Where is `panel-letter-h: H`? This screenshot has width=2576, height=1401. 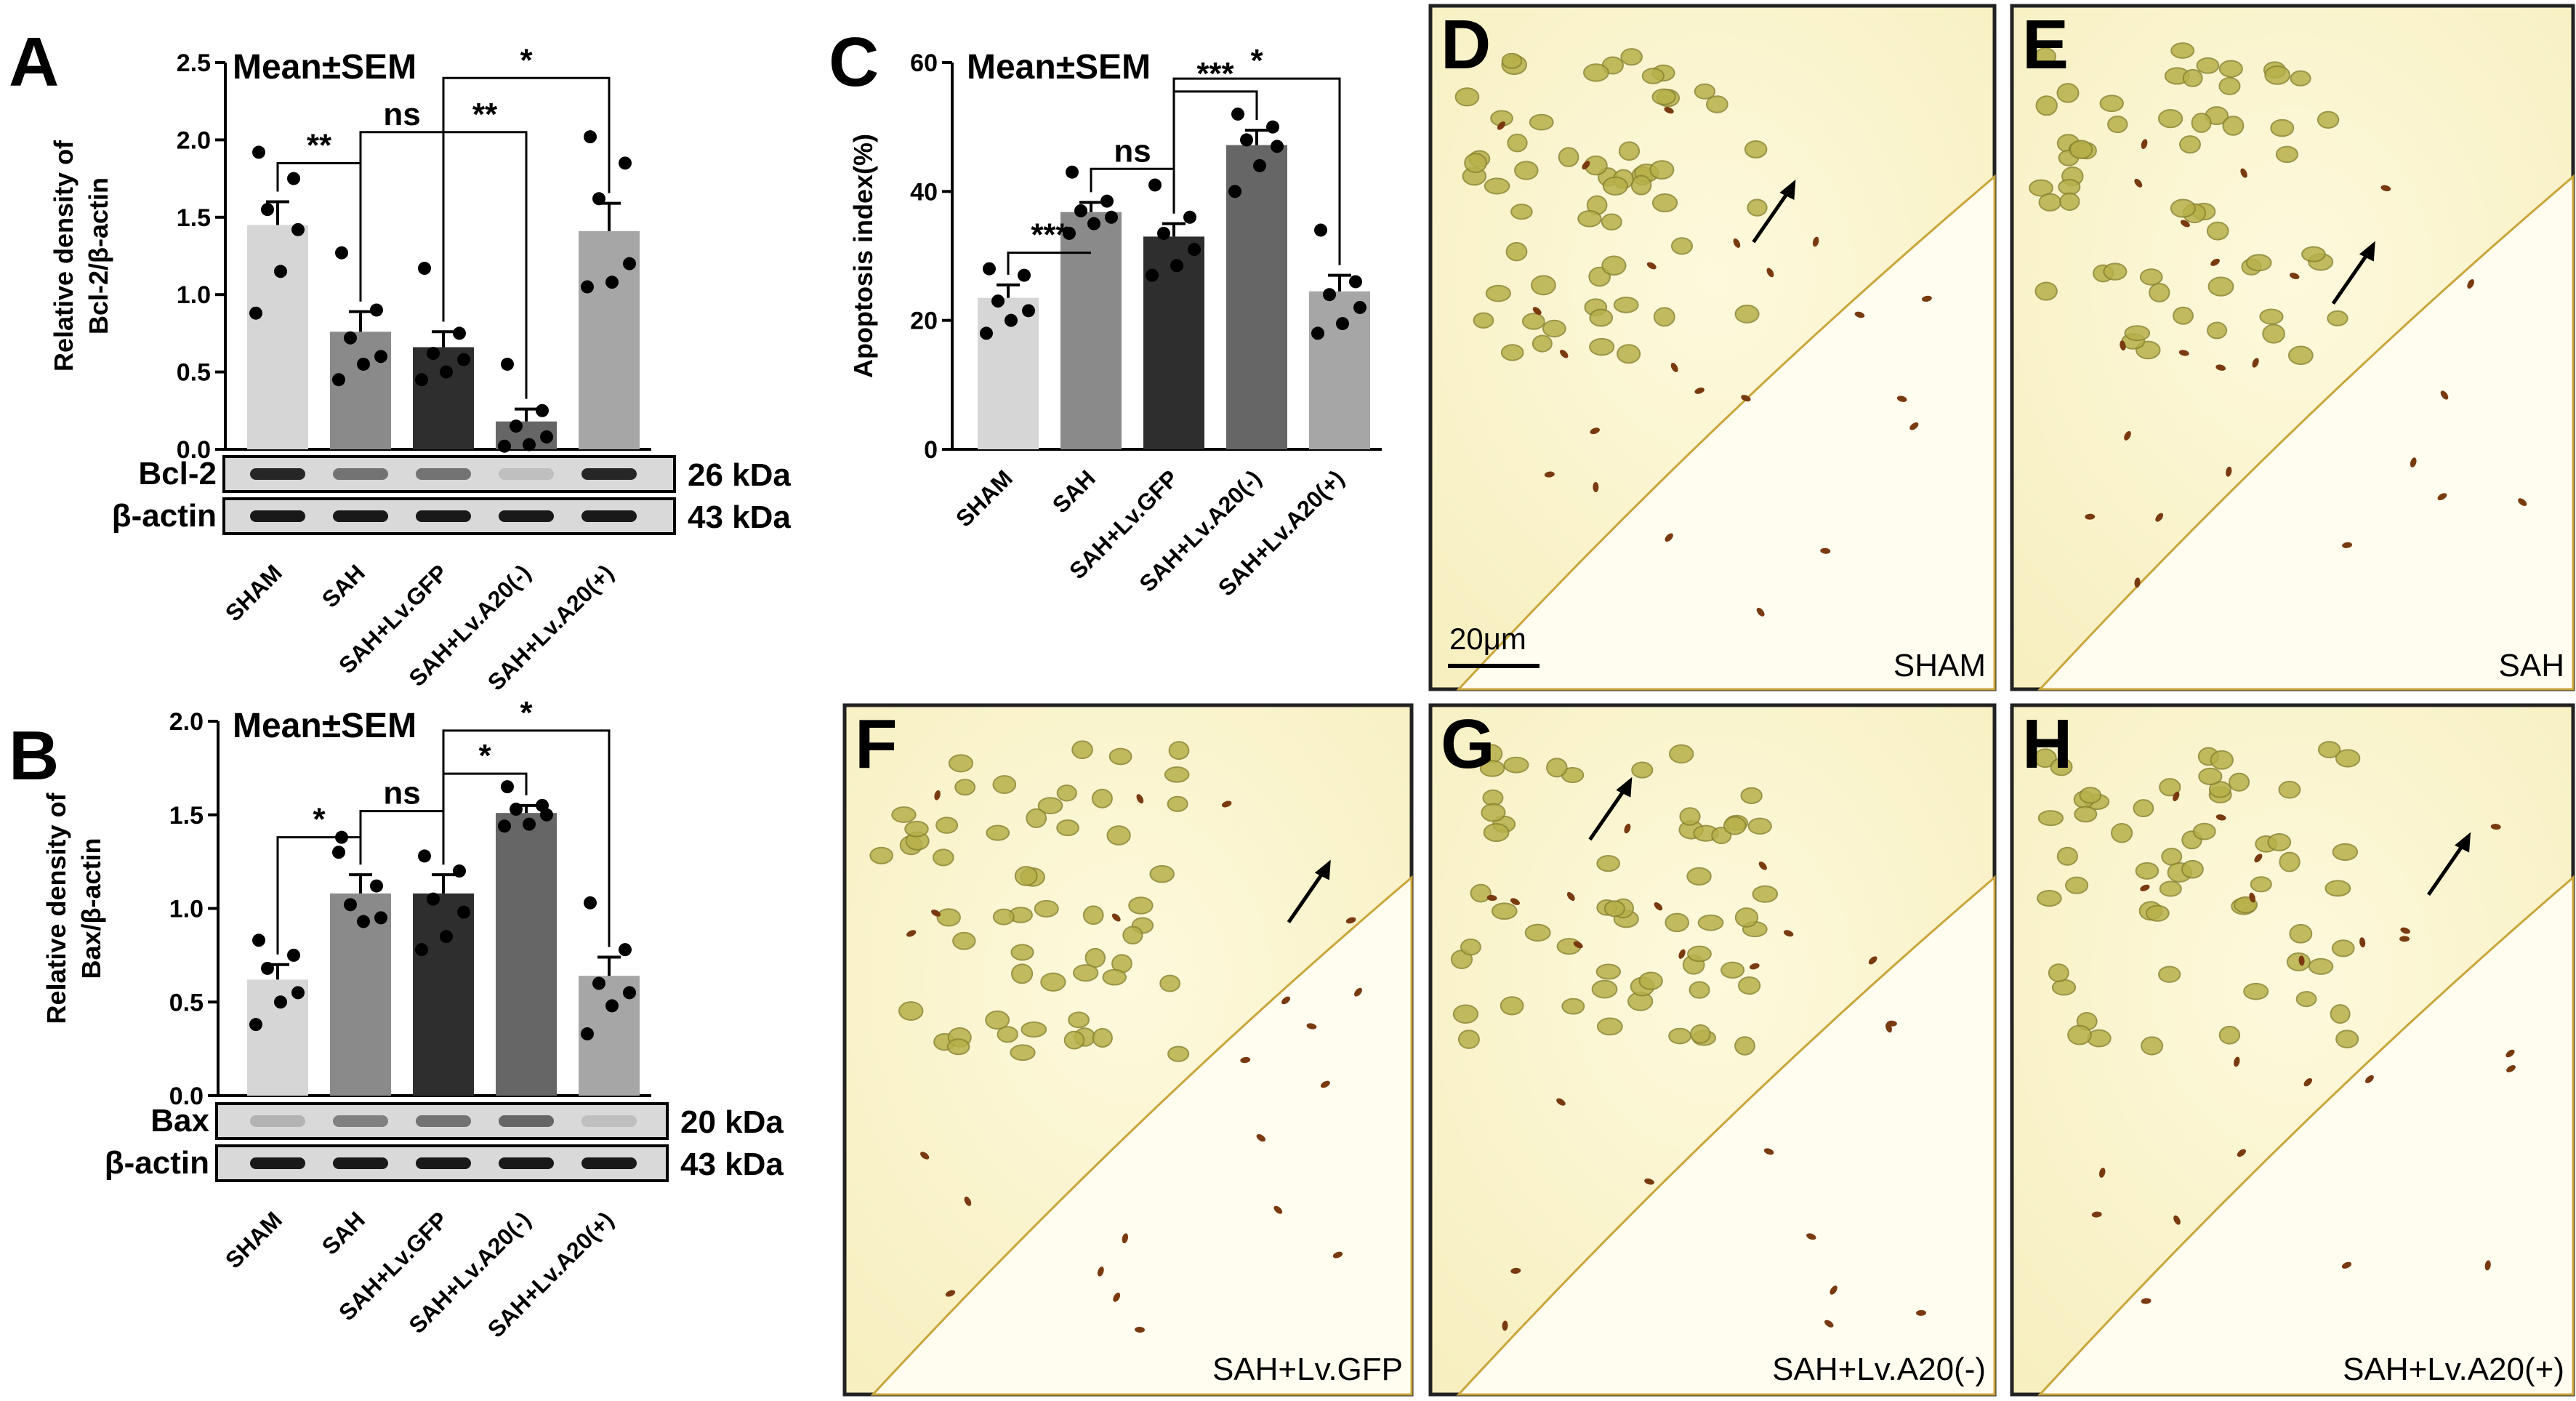 panel-letter-h: H is located at coordinates (2047, 744).